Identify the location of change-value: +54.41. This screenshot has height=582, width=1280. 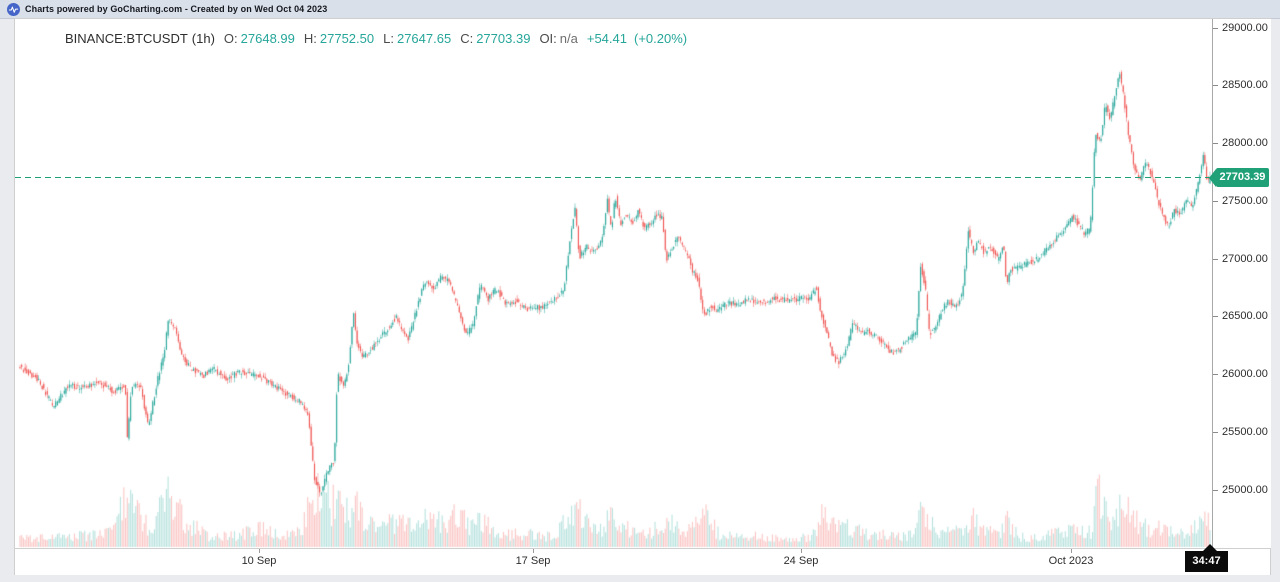
(606, 38).